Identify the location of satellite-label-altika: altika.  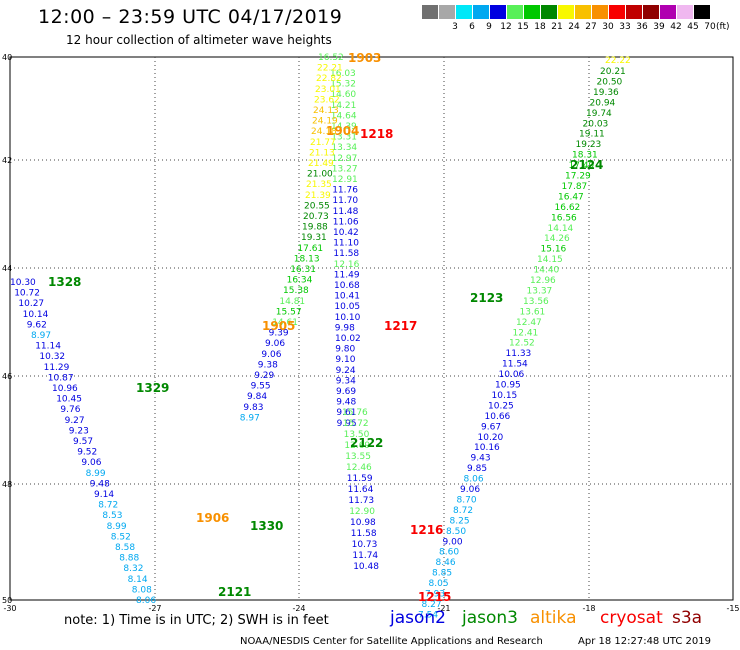
(553, 618).